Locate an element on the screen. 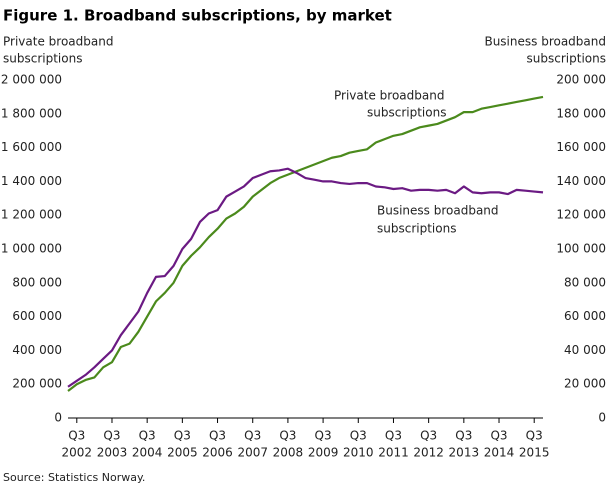 The image size is (610, 487). y2-axis-title: subscriptions is located at coordinates (566, 59).